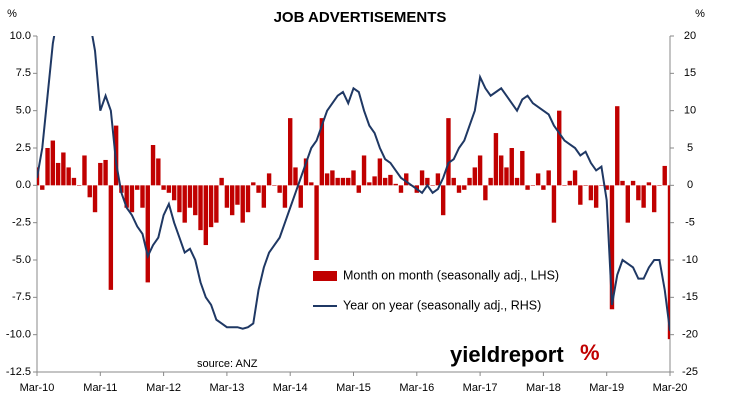 Image resolution: width=731 pixels, height=400 pixels. Describe the element at coordinates (690, 148) in the screenshot. I see `y2-tick-label: 5` at that location.